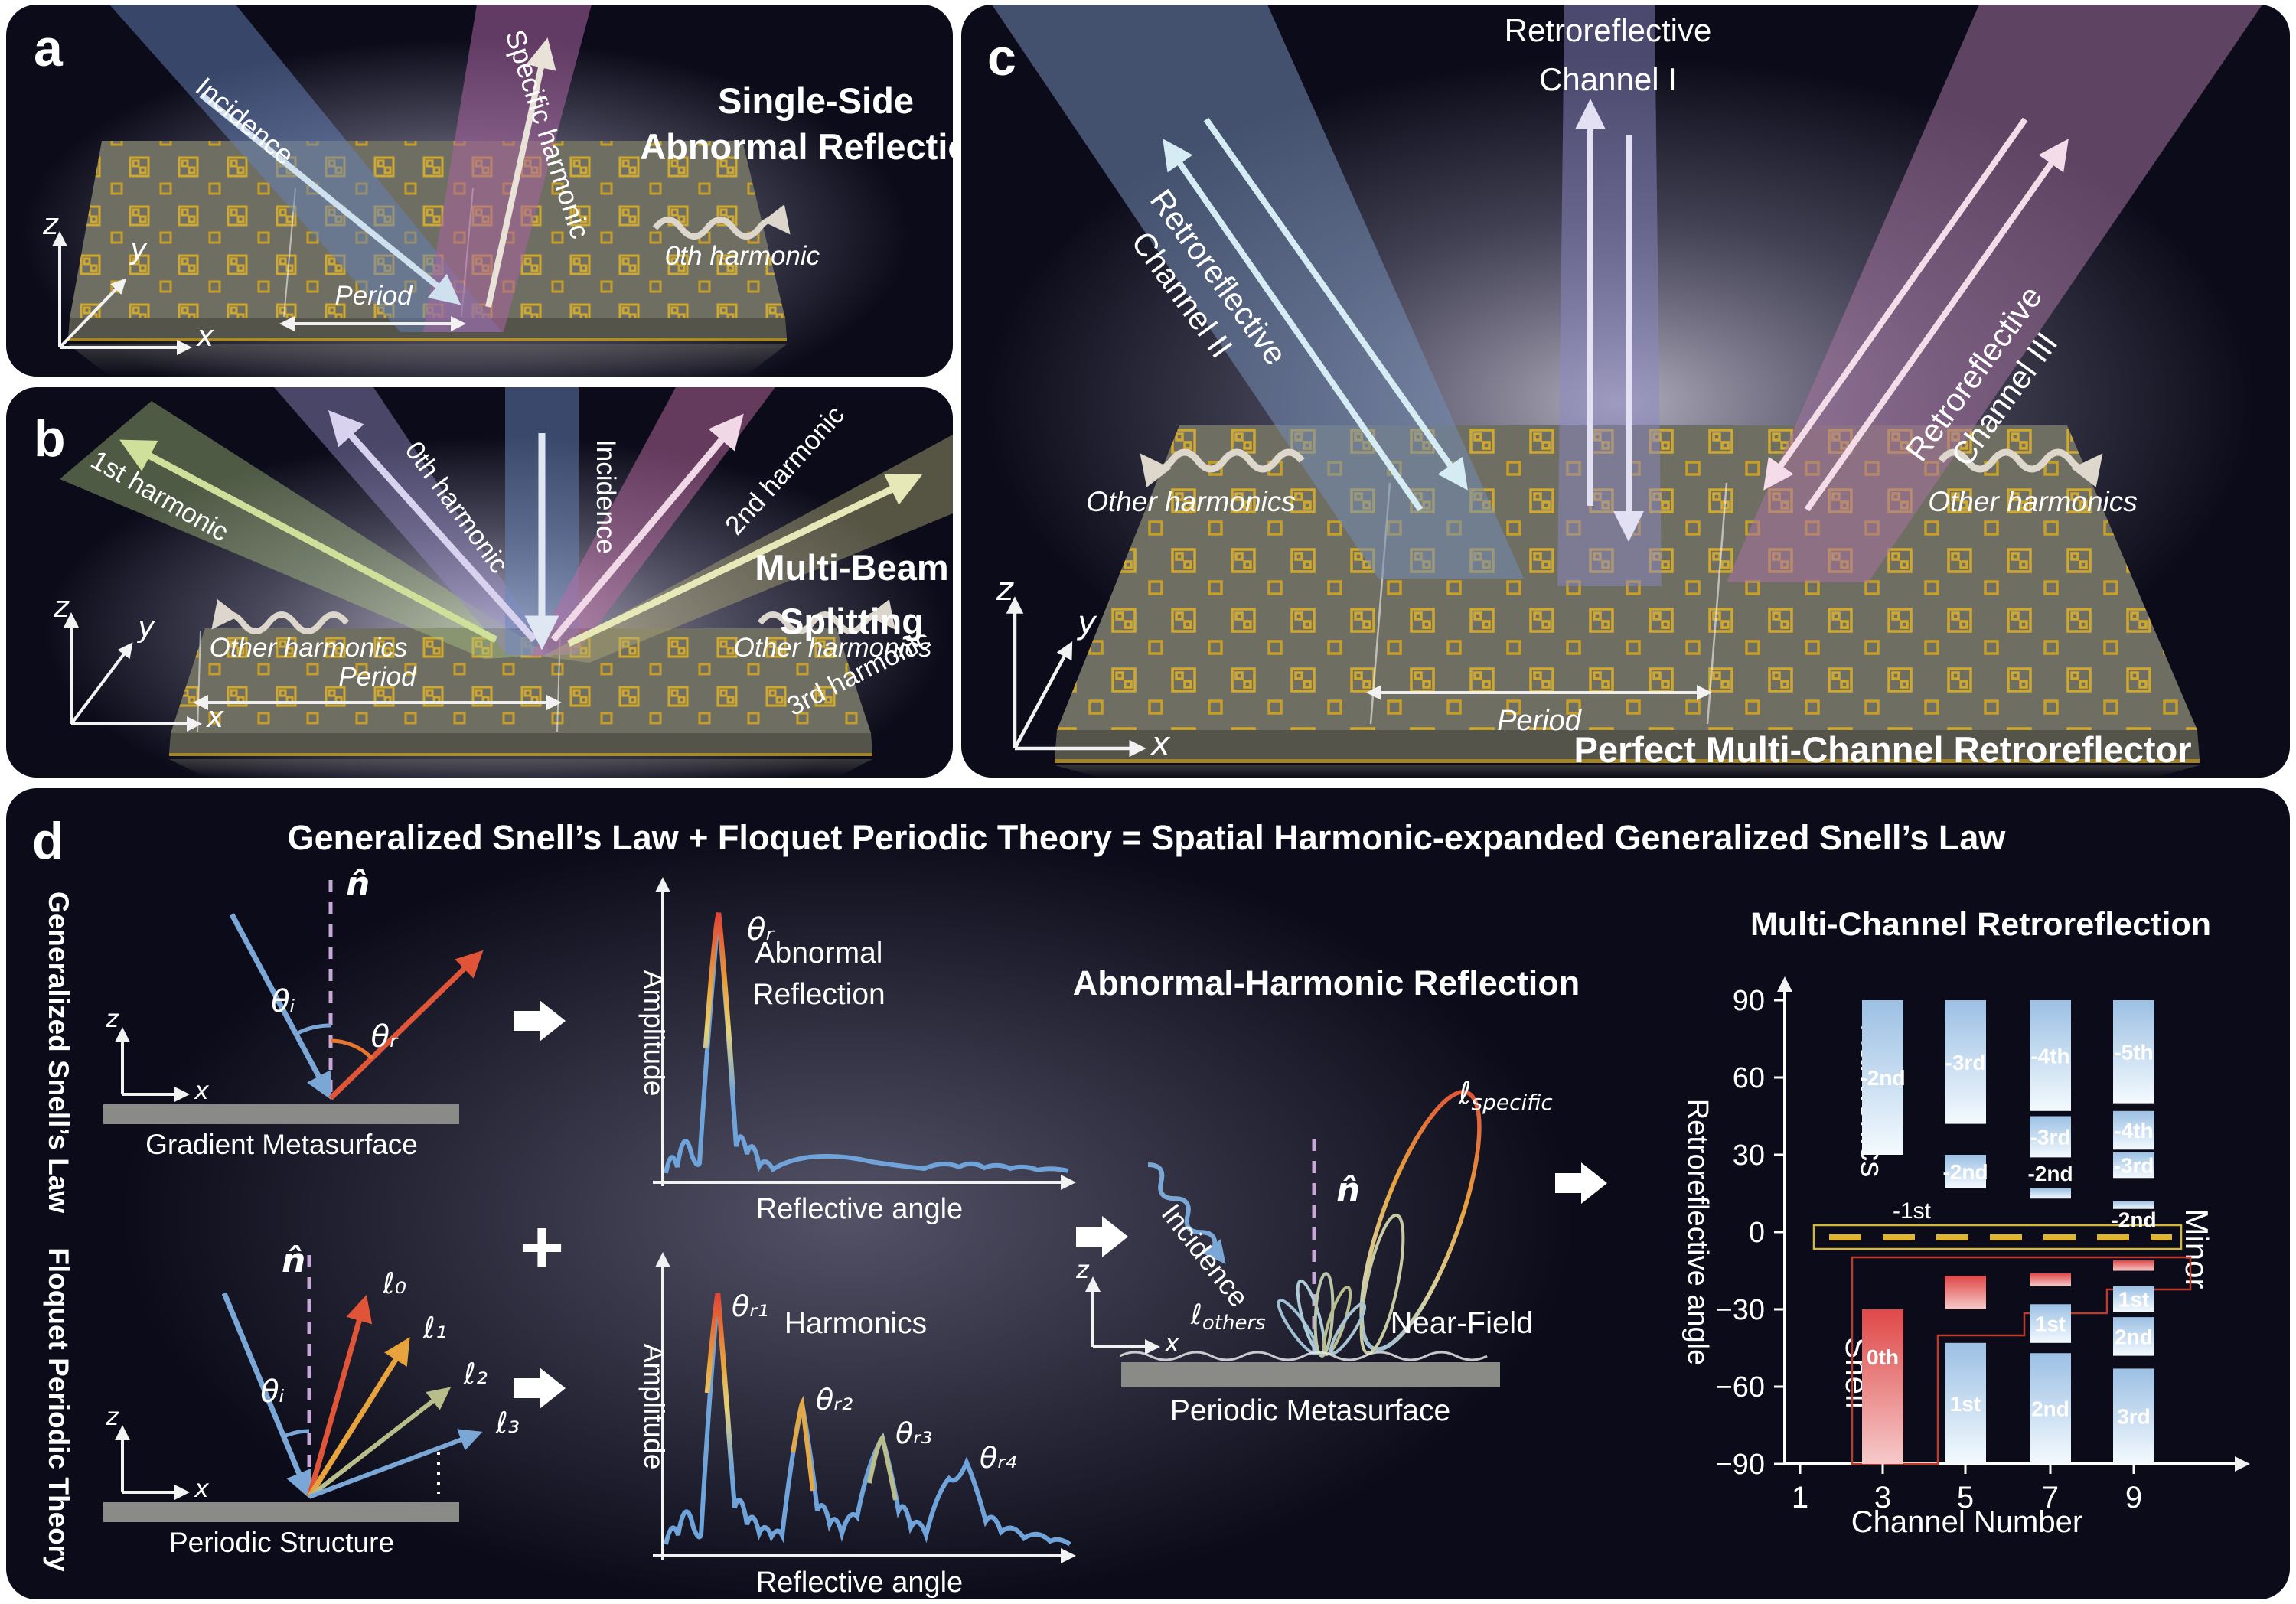  I want to click on bar-ch3-0th, so click(1882, 1387).